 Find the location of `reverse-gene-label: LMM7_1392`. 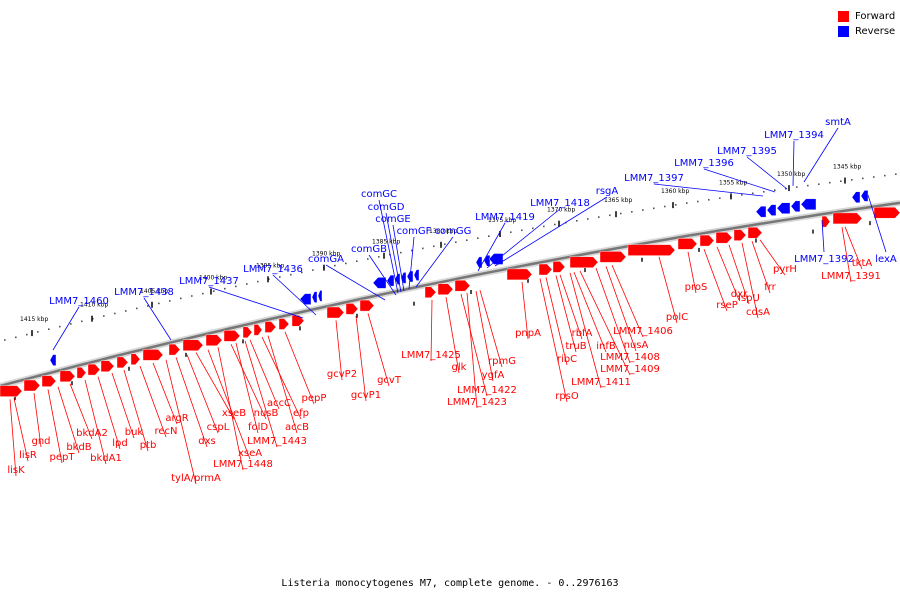

reverse-gene-label: LMM7_1392 is located at coordinates (824, 259).